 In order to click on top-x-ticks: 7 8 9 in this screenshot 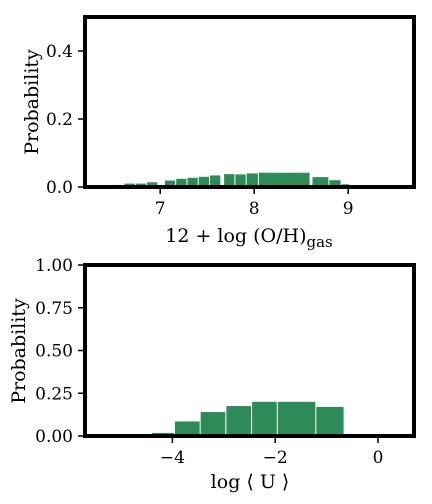, I will do `click(254, 204)`.